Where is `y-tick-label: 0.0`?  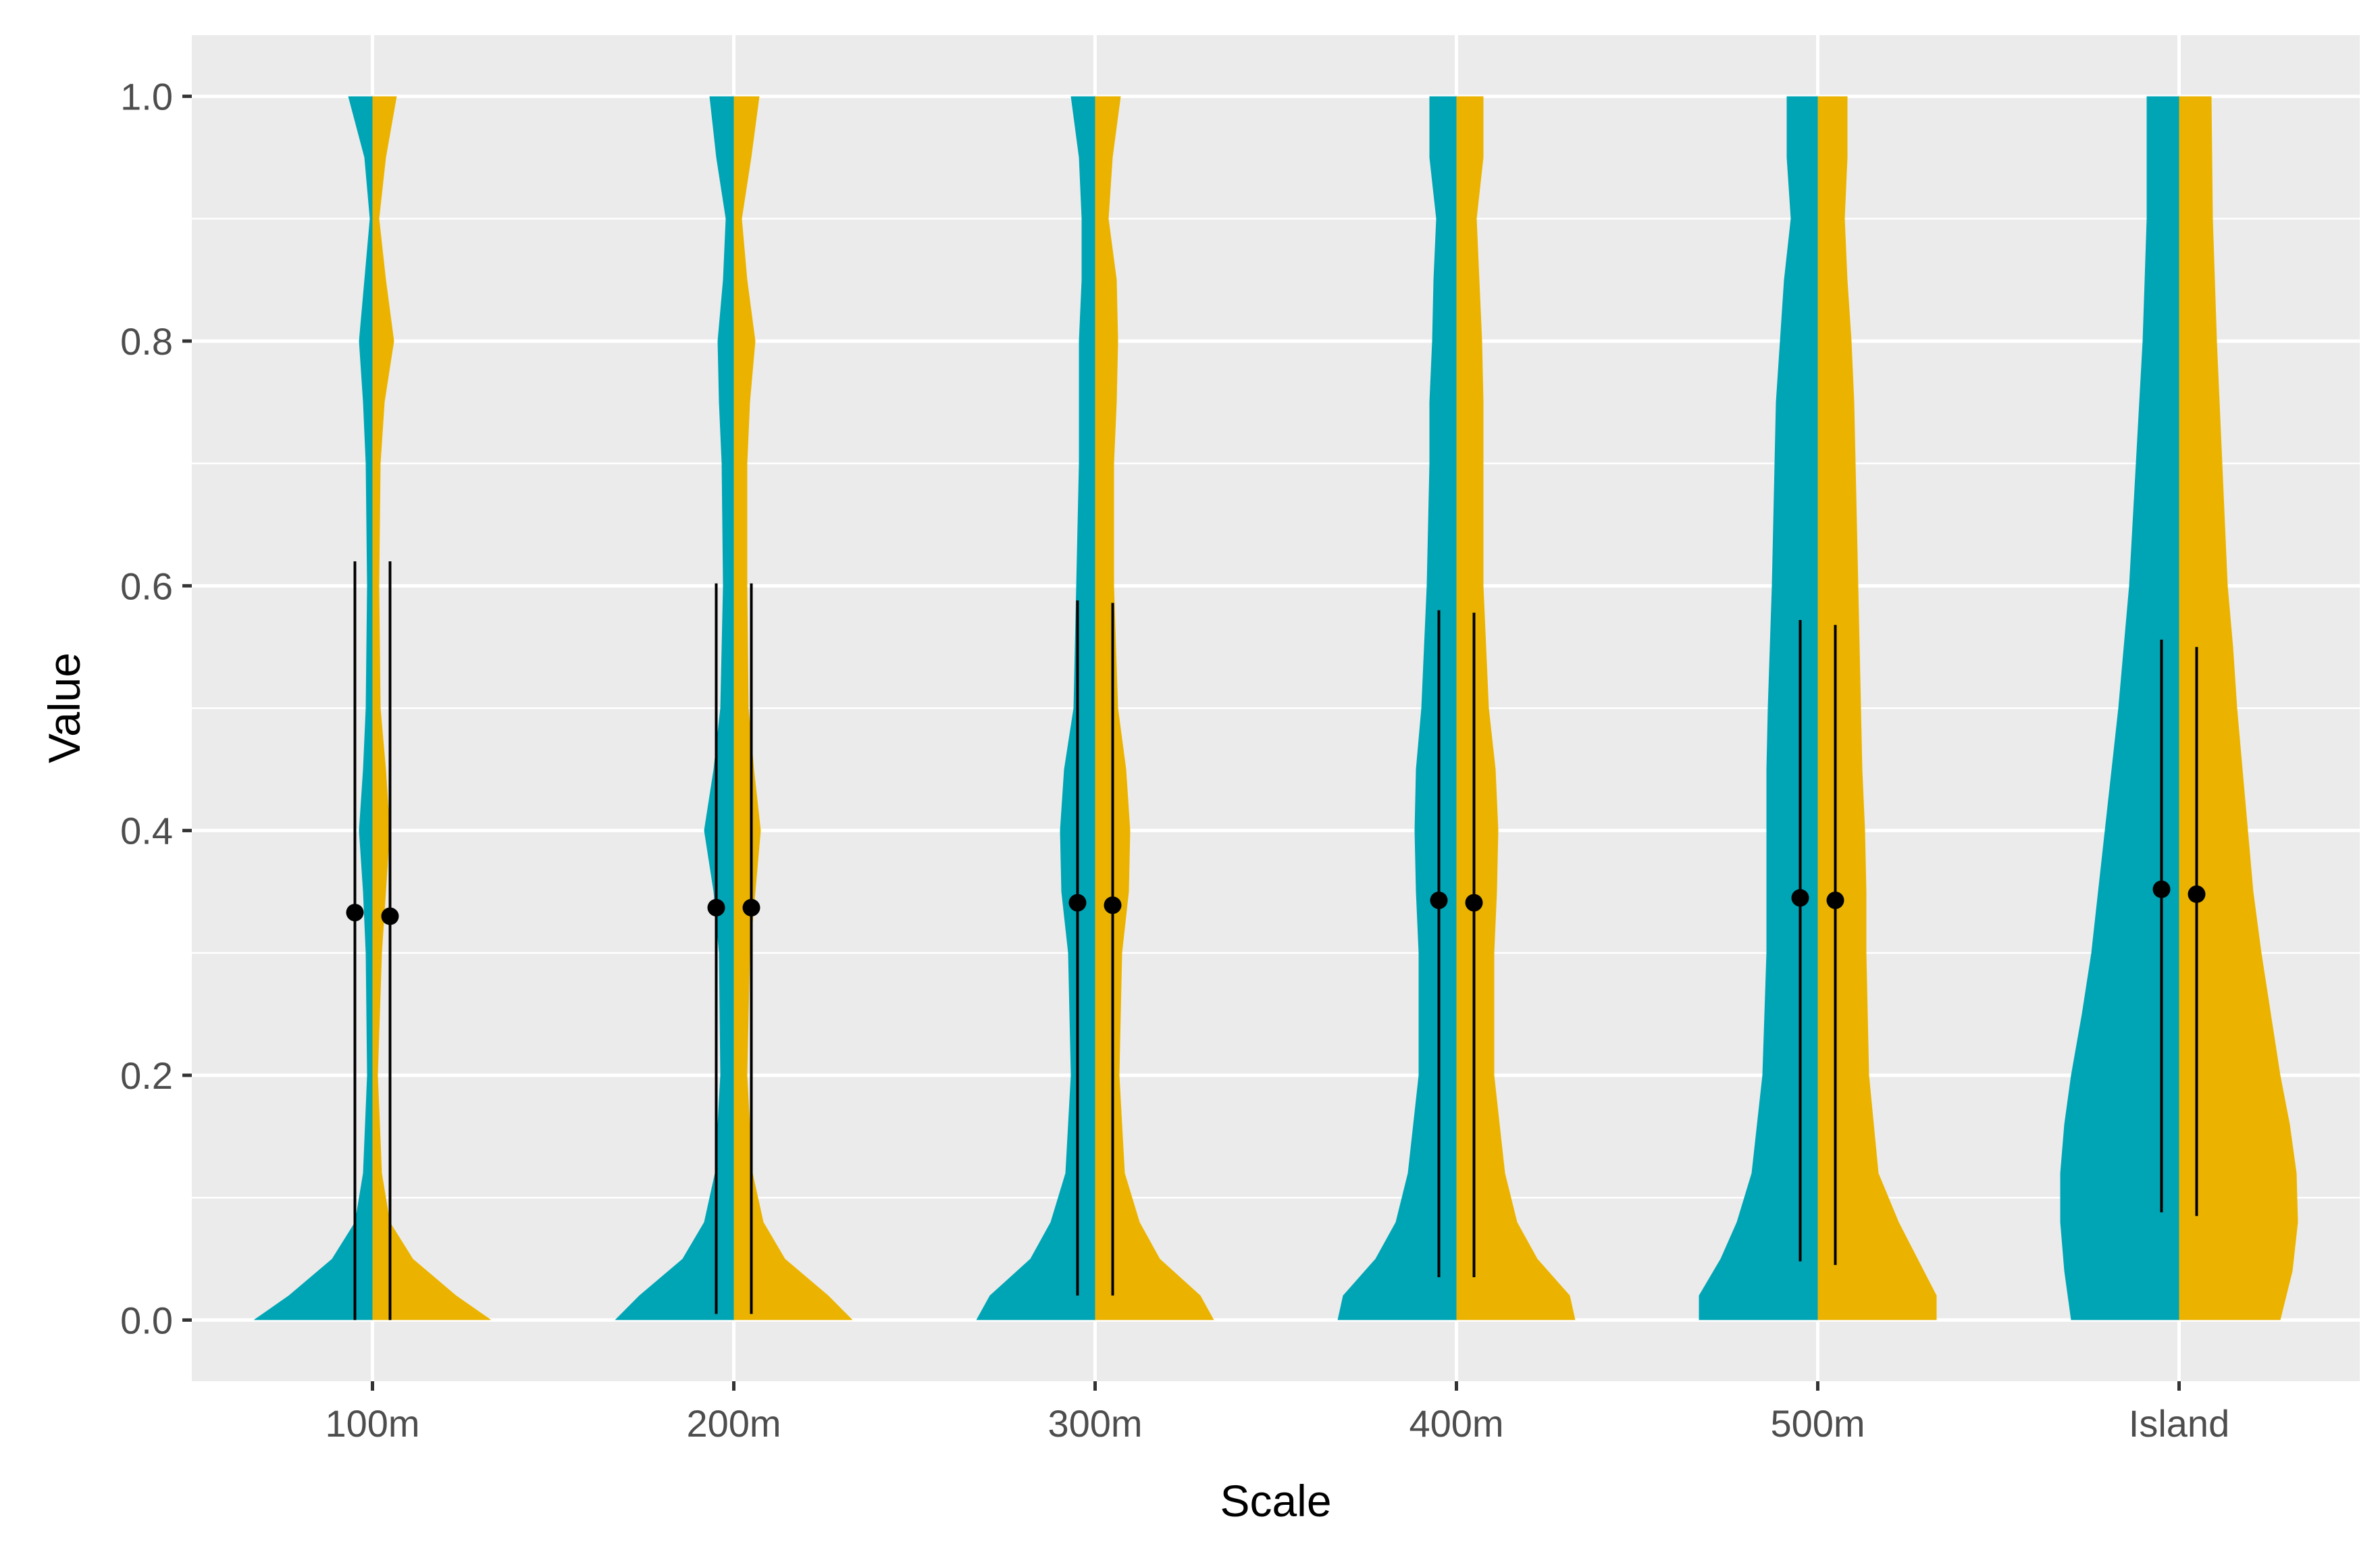 y-tick-label: 0.0 is located at coordinates (146, 1320).